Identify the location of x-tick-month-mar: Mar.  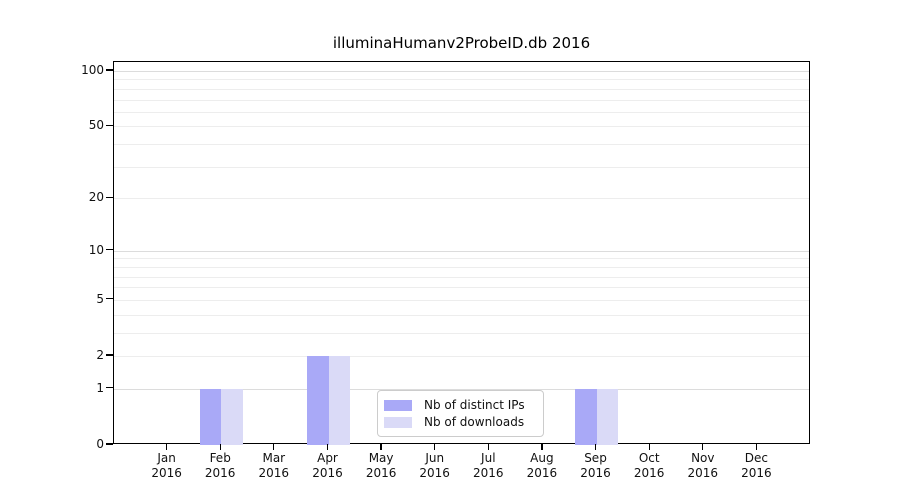
(274, 458).